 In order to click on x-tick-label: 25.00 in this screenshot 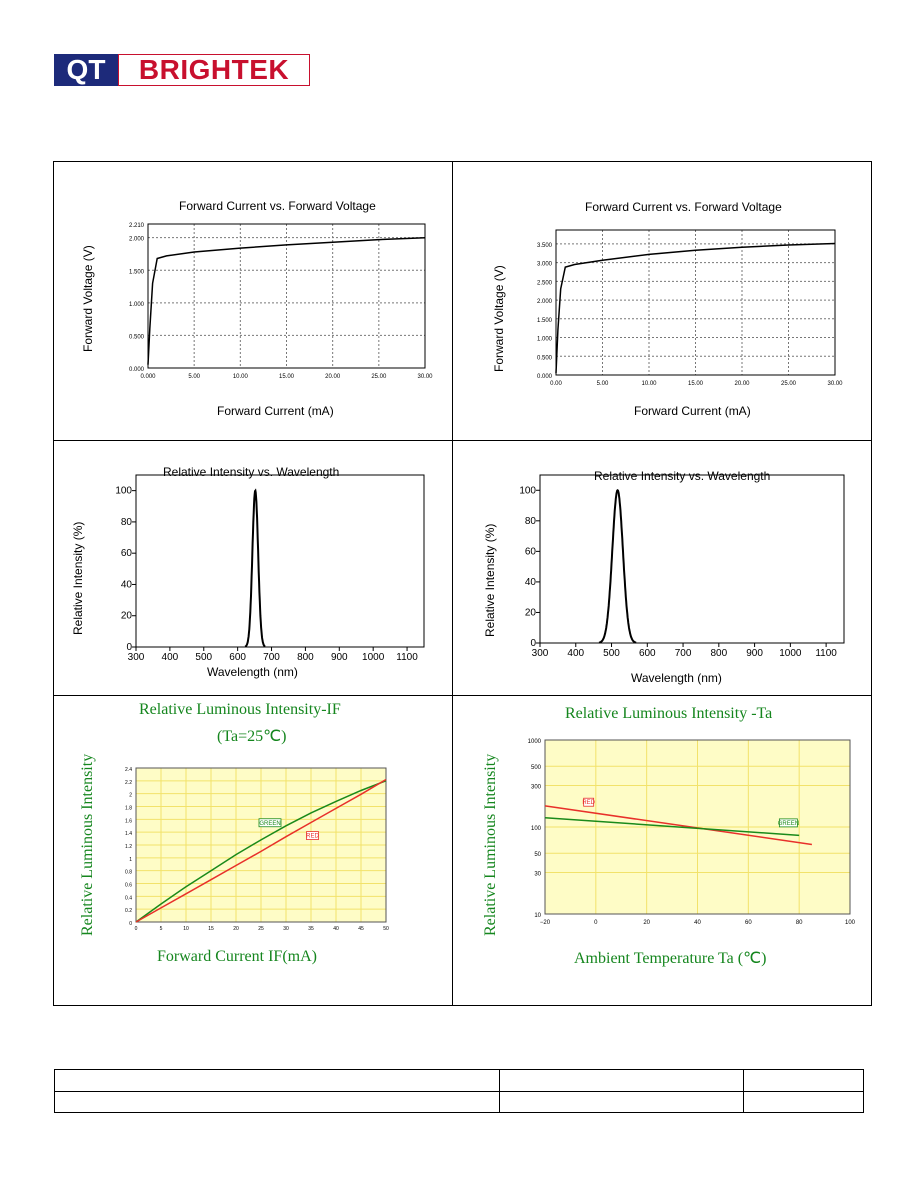, I will do `click(379, 377)`.